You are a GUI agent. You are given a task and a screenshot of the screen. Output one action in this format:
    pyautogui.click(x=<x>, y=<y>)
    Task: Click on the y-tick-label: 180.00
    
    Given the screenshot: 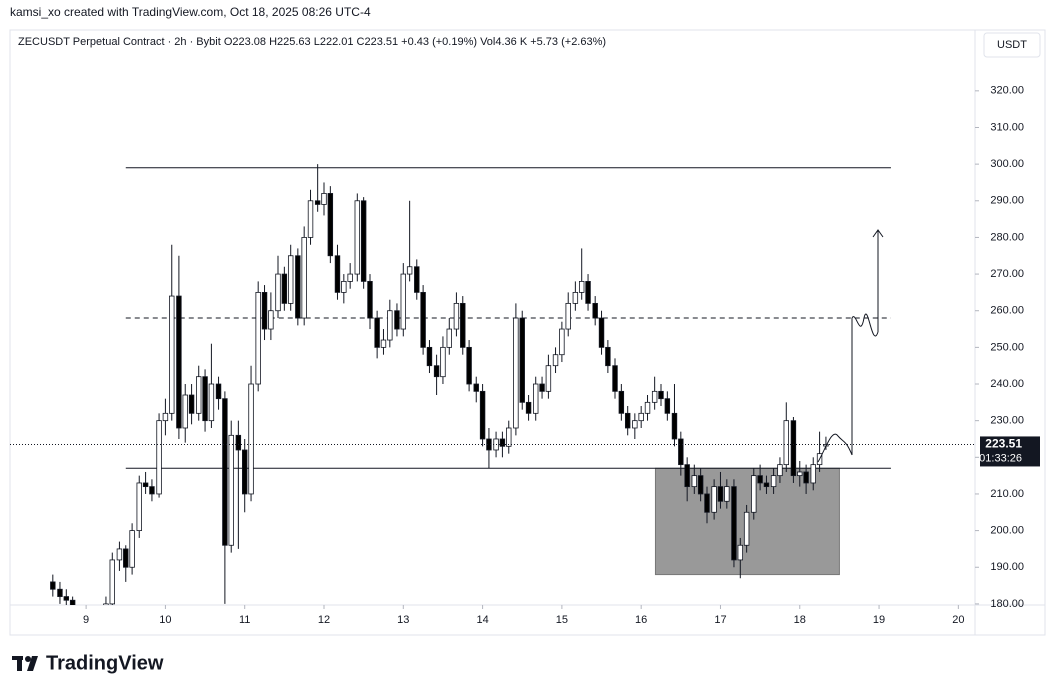 What is the action you would take?
    pyautogui.click(x=1007, y=604)
    